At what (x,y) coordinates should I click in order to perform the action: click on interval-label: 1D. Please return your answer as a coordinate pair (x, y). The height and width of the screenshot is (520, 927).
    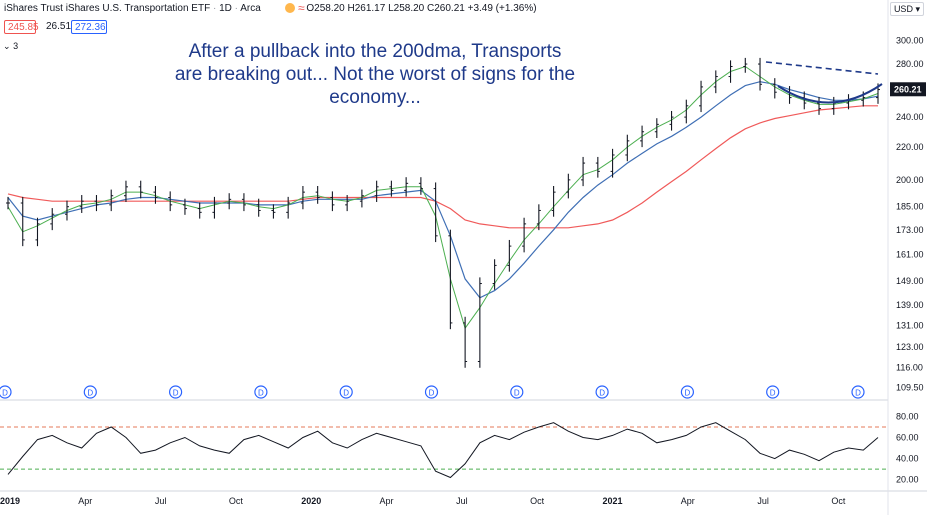
    Looking at the image, I should click on (225, 8).